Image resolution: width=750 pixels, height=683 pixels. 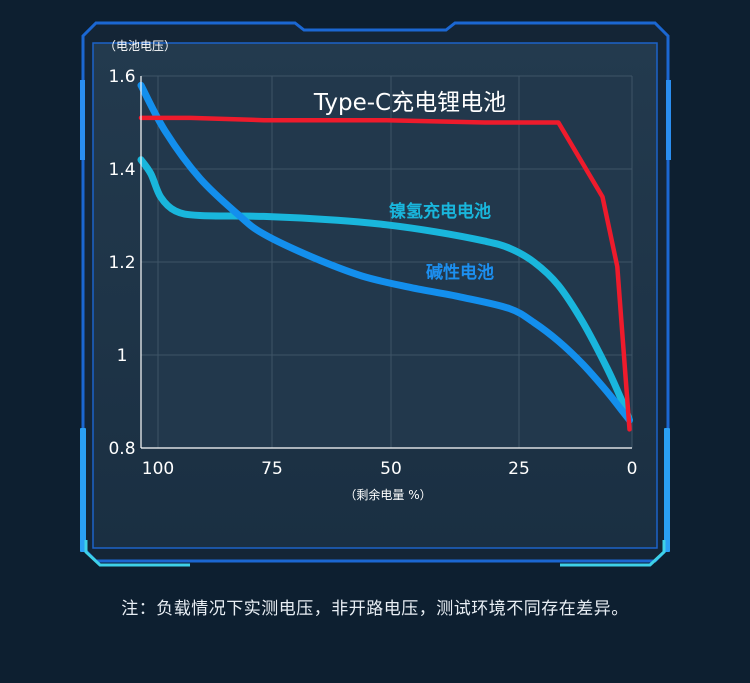 I want to click on y-tick-label: 0.8, so click(x=121, y=449).